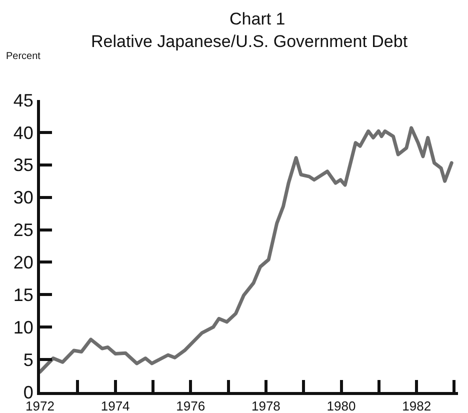 The height and width of the screenshot is (413, 468). What do you see at coordinates (23, 262) in the screenshot?
I see `y-tick-label: 20` at bounding box center [23, 262].